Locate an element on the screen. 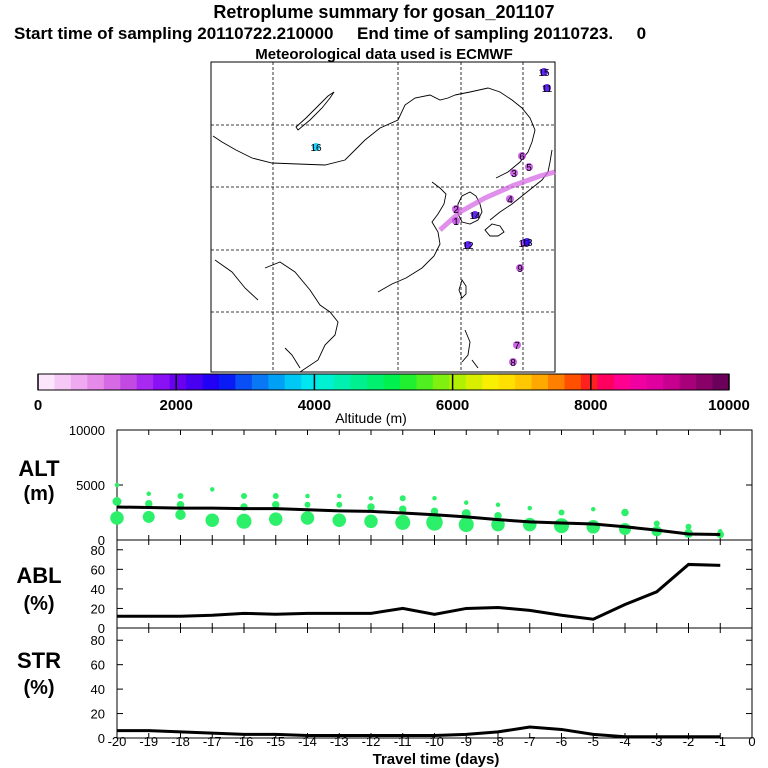 Image resolution: width=768 pixels, height=768 pixels. particle-label-12: 12 is located at coordinates (468, 246).